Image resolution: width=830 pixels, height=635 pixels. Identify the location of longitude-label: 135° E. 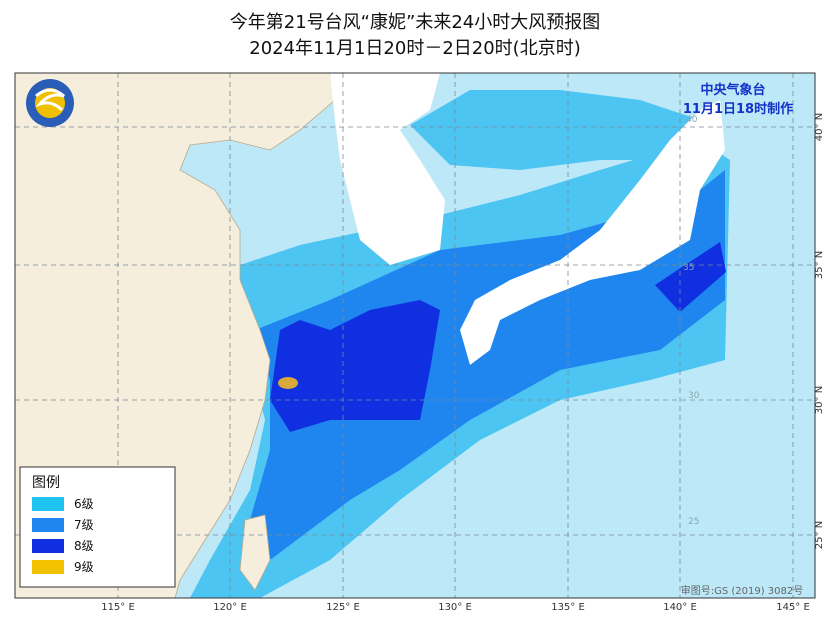
(568, 607).